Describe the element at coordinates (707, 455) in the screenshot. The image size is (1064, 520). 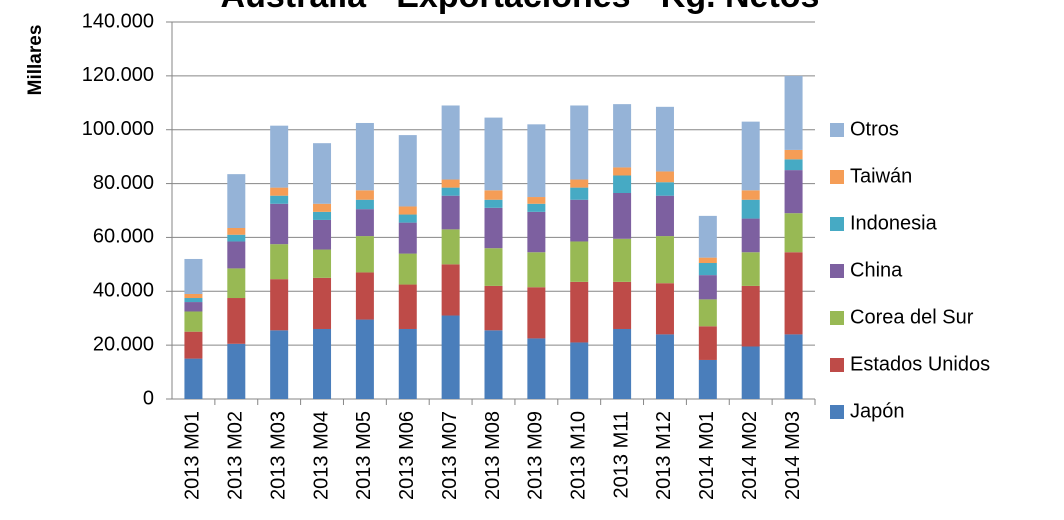
I see `x-tick-label: 2014 M01` at that location.